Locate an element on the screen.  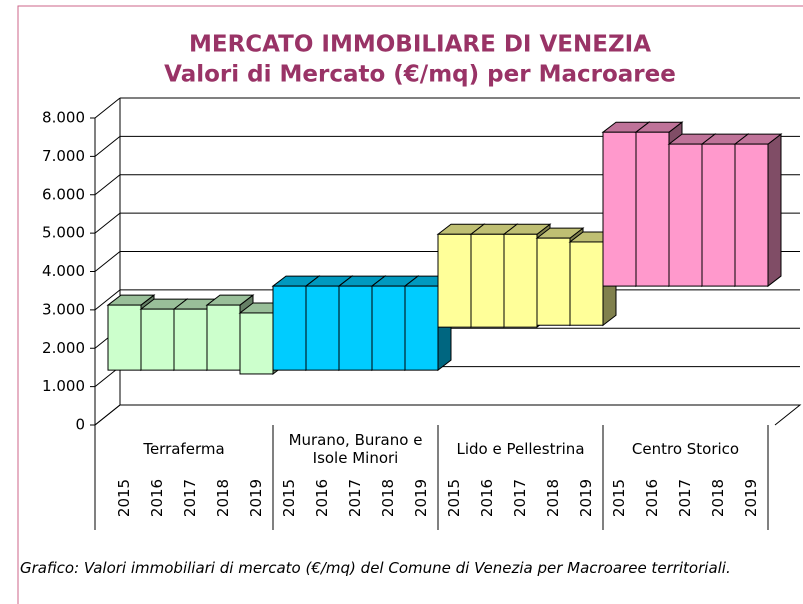
y-tick-label: 7.000 is located at coordinates (63, 156).